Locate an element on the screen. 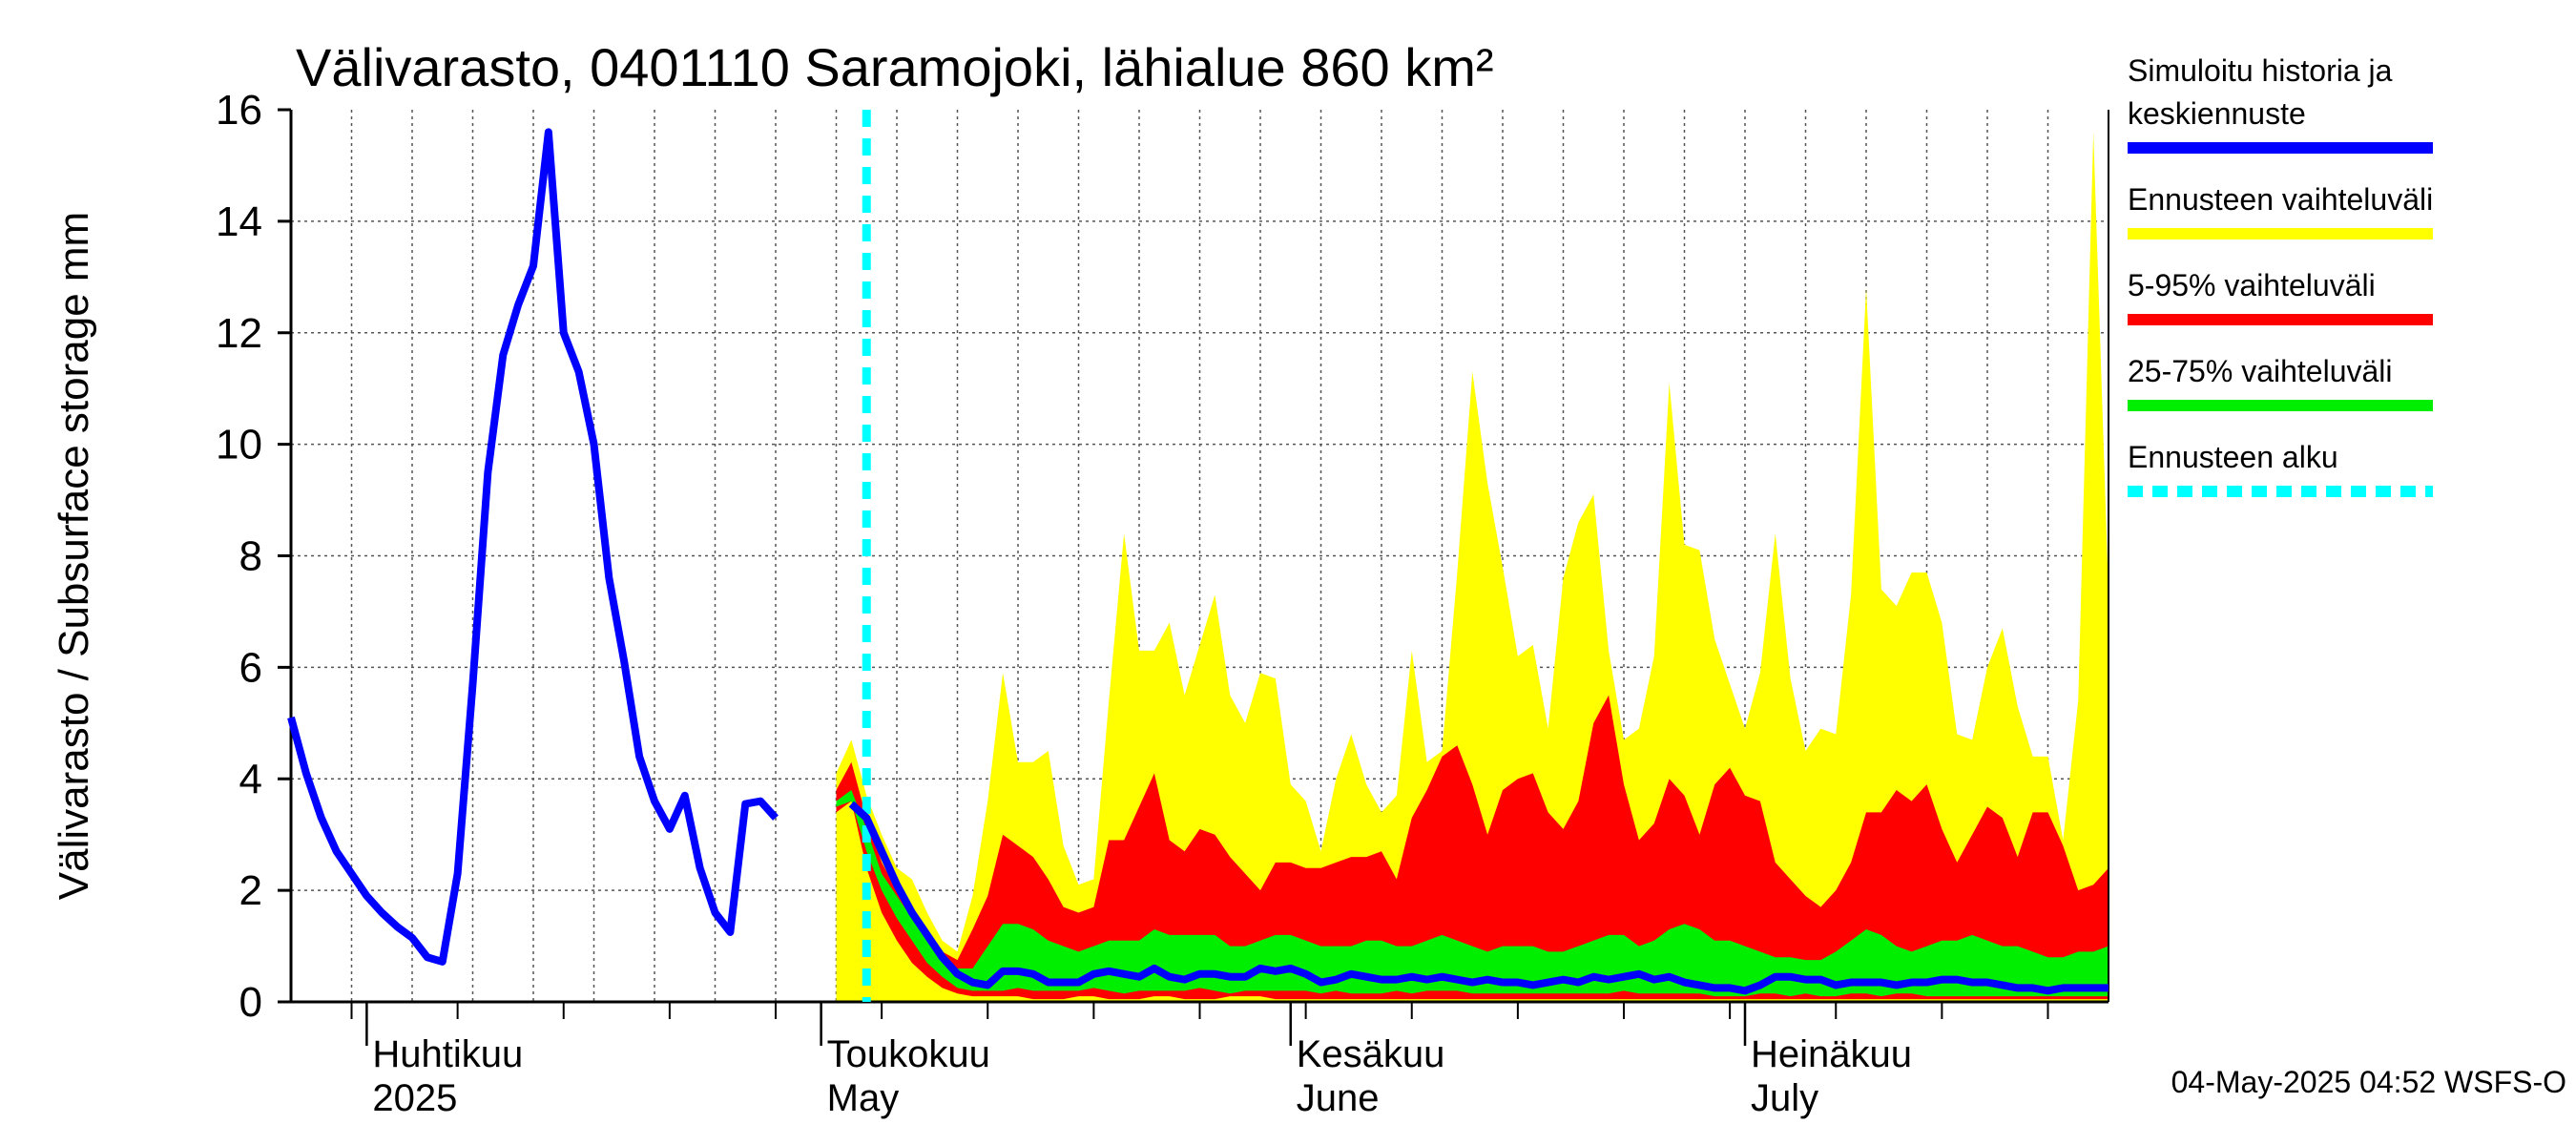 The height and width of the screenshot is (1145, 2576). y-tick-label: 10 is located at coordinates (239, 445).